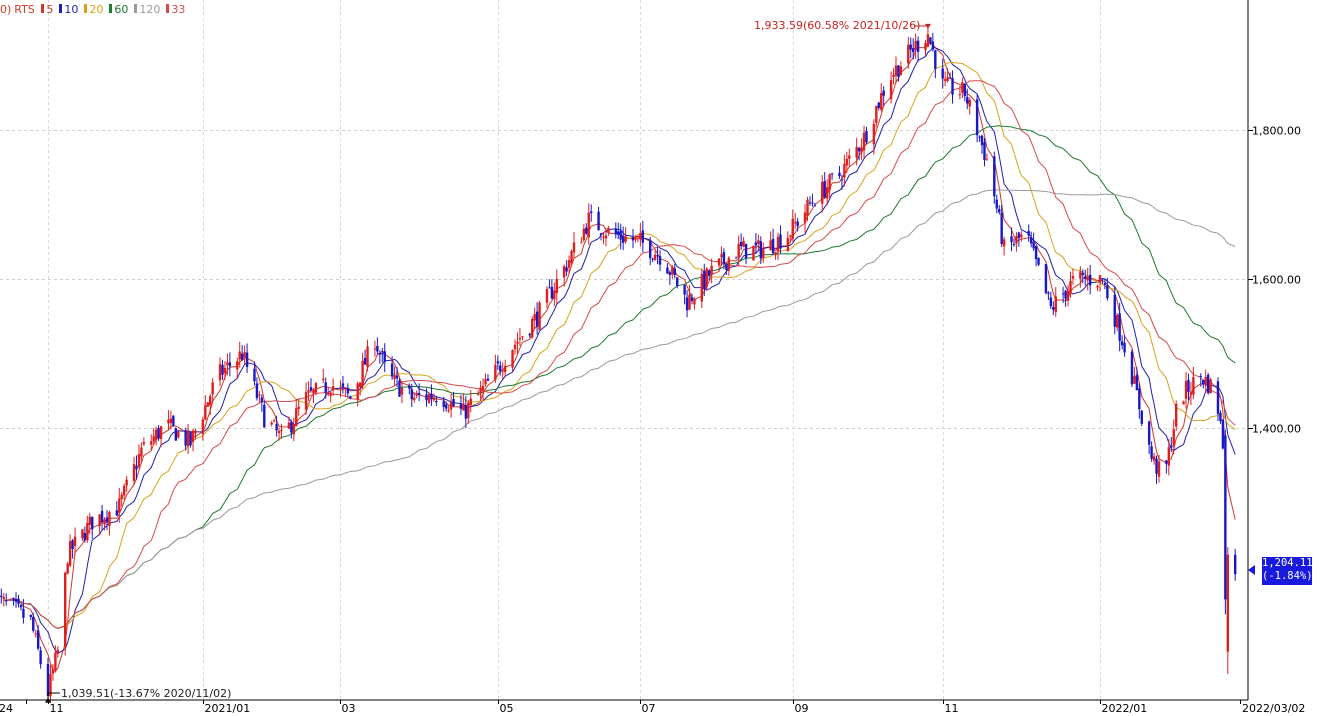 This screenshot has width=1323, height=716. I want to click on high-annotation: 1,933.59(60.58% 2021/10/26), so click(837, 25).